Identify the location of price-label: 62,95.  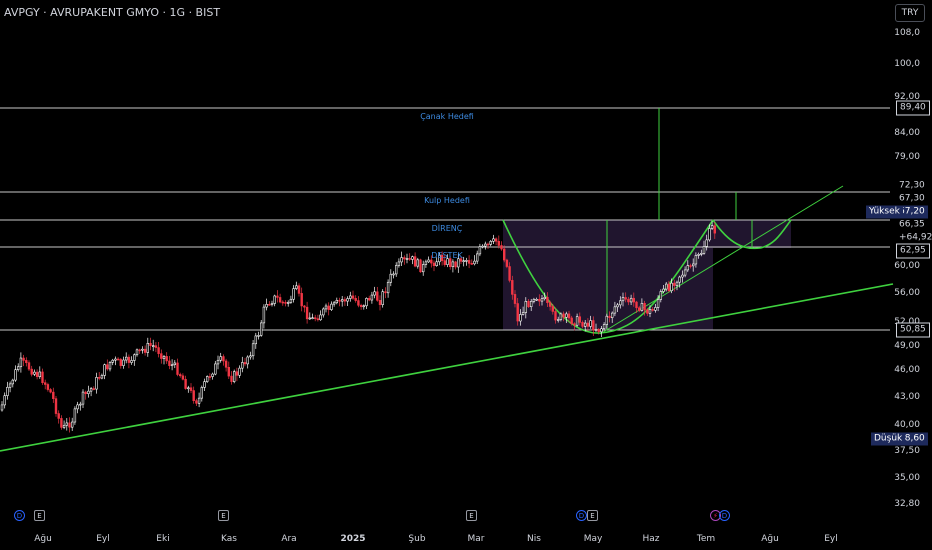
(913, 251).